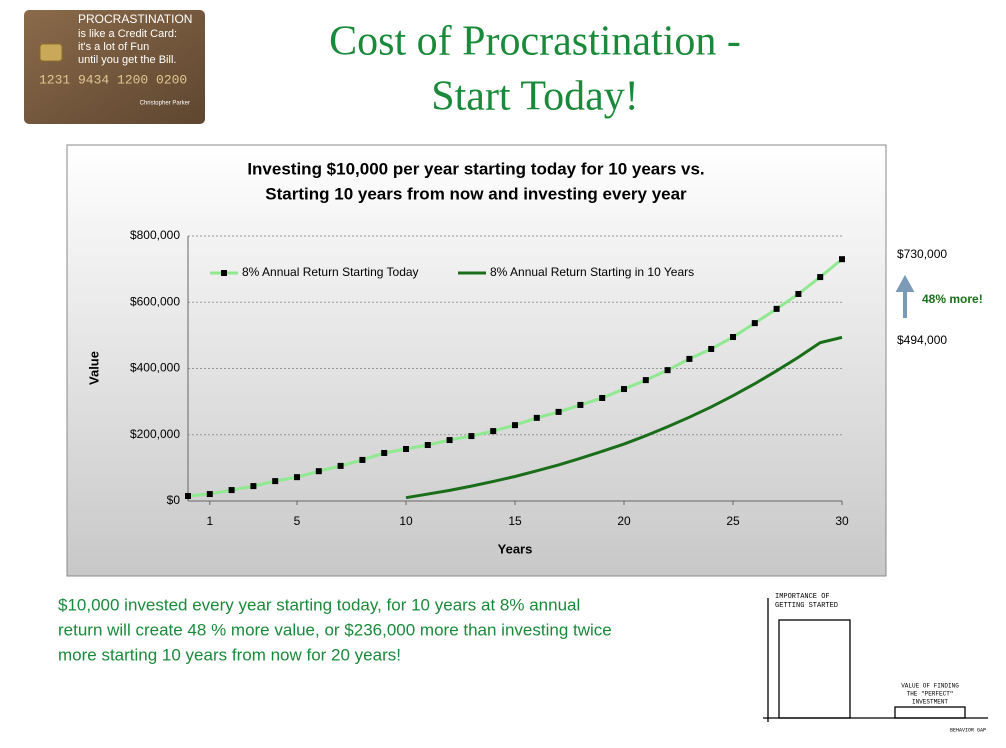 The width and height of the screenshot is (1006, 748). What do you see at coordinates (224, 273) in the screenshot?
I see `legend-marker` at bounding box center [224, 273].